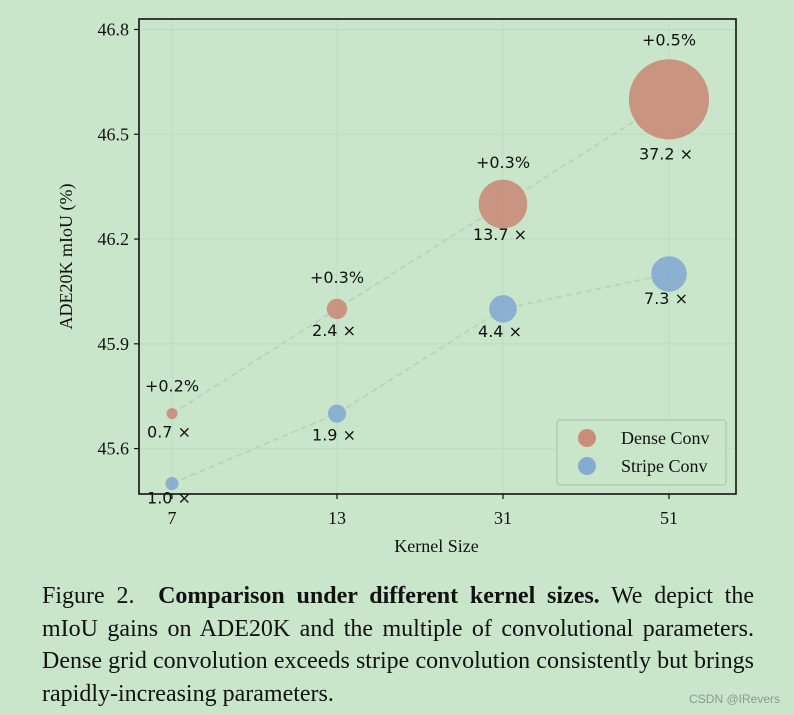  What do you see at coordinates (587, 466) in the screenshot?
I see `legend-marker-stripe` at bounding box center [587, 466].